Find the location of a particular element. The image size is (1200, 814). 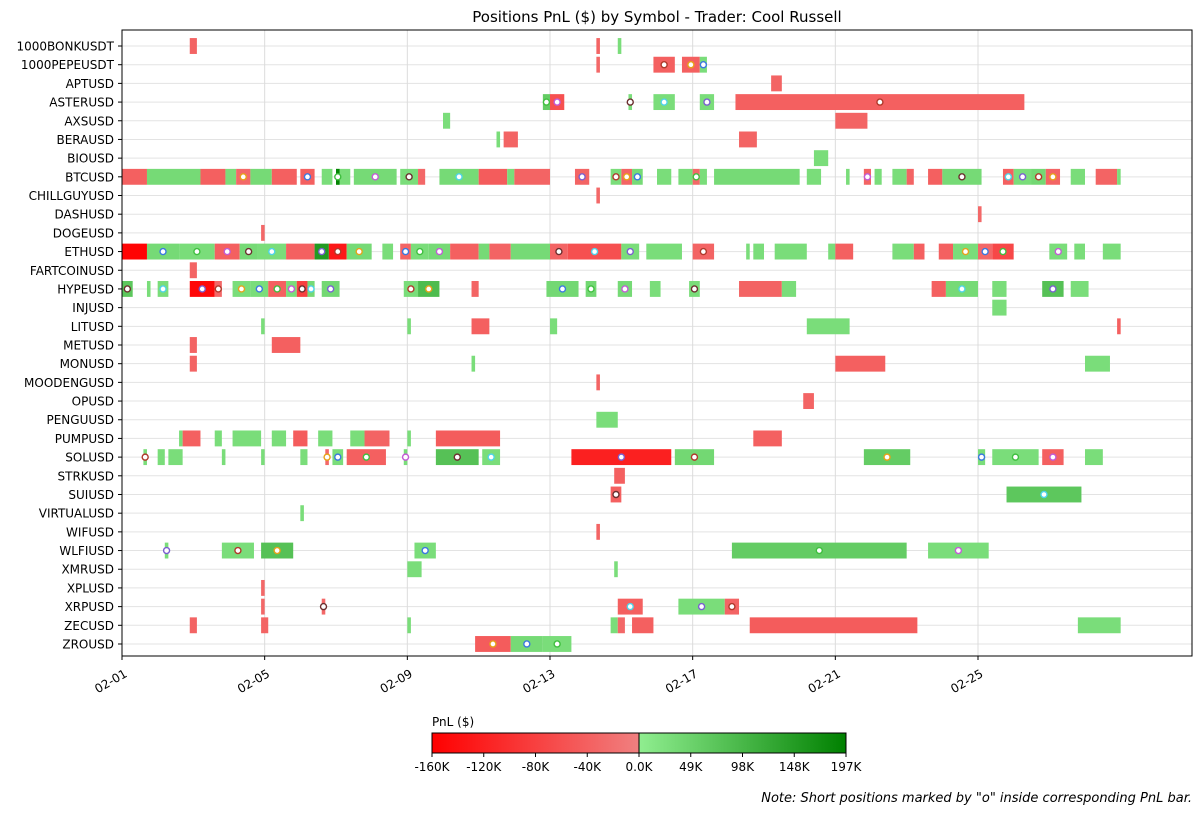

y-tick-label: APTUSD is located at coordinates (90, 84).